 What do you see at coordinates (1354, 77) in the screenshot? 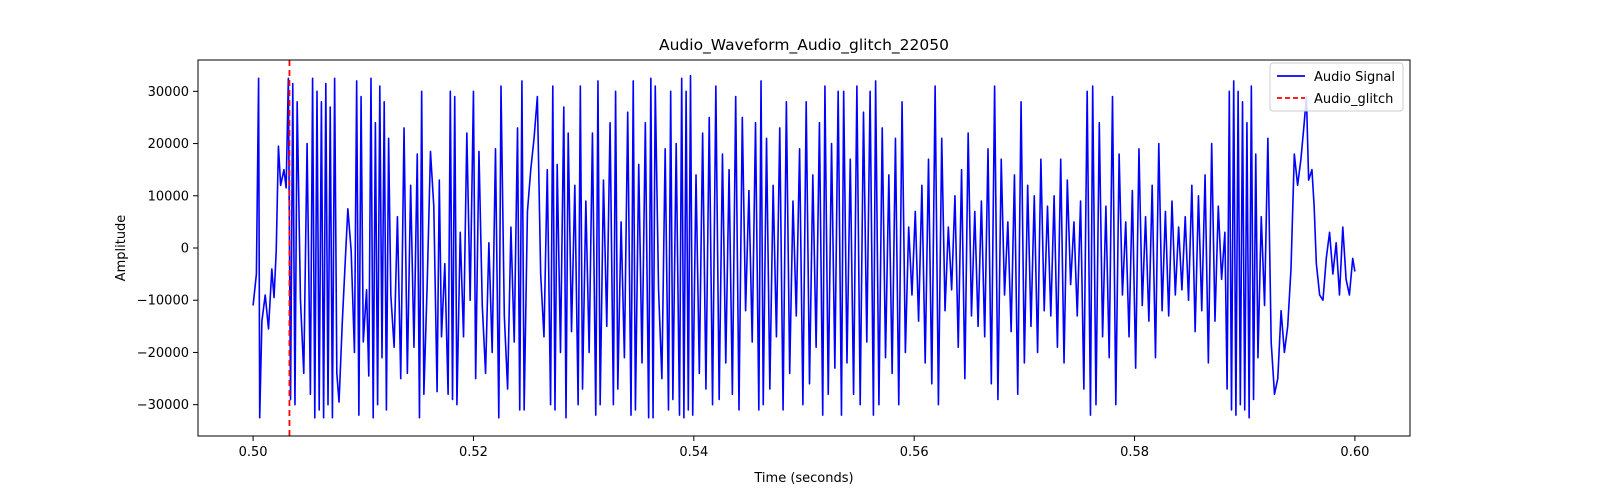
I see `legend-label-audio-signal: Audio Signal` at bounding box center [1354, 77].